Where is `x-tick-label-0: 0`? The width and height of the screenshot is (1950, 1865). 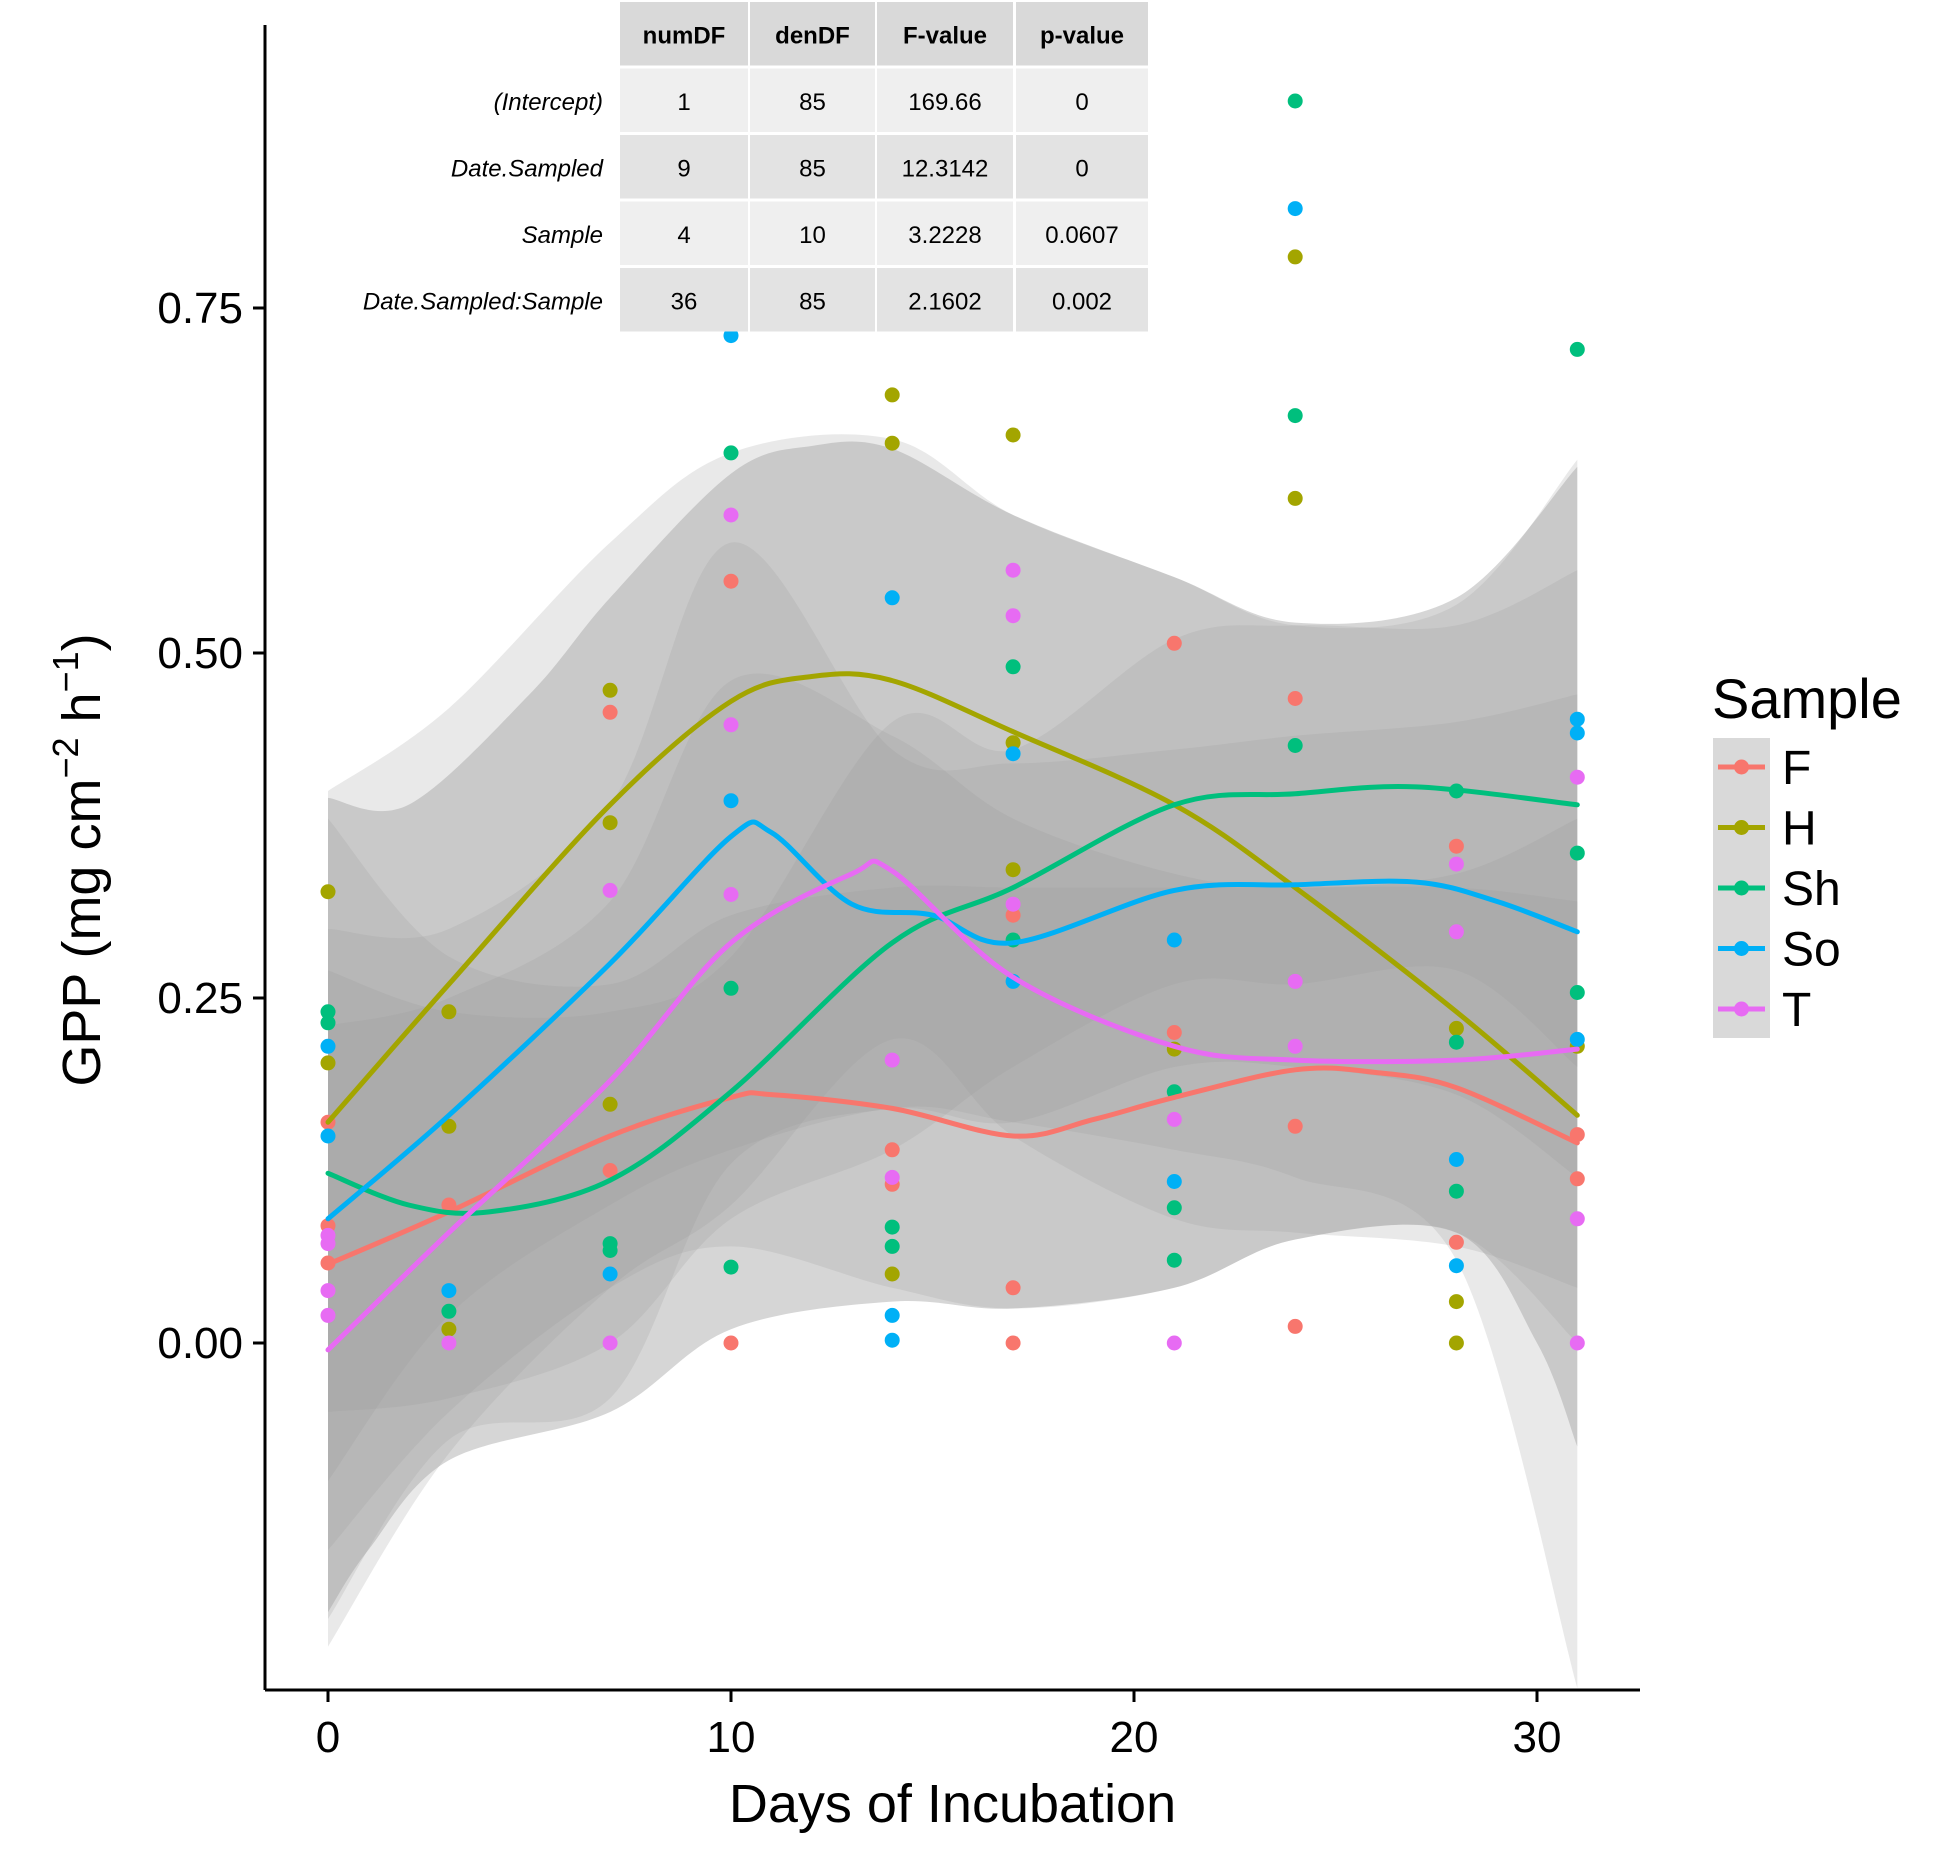
x-tick-label-0: 0 is located at coordinates (328, 1737).